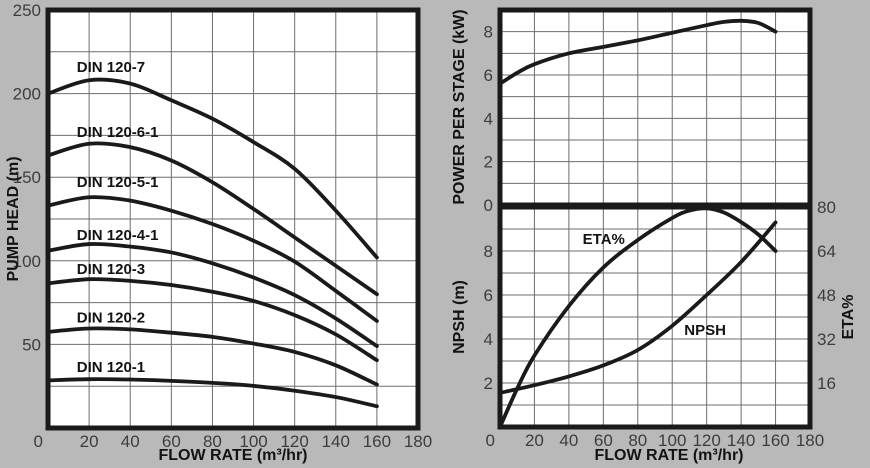  What do you see at coordinates (639, 307) in the screenshot?
I see `curve-npsh` at bounding box center [639, 307].